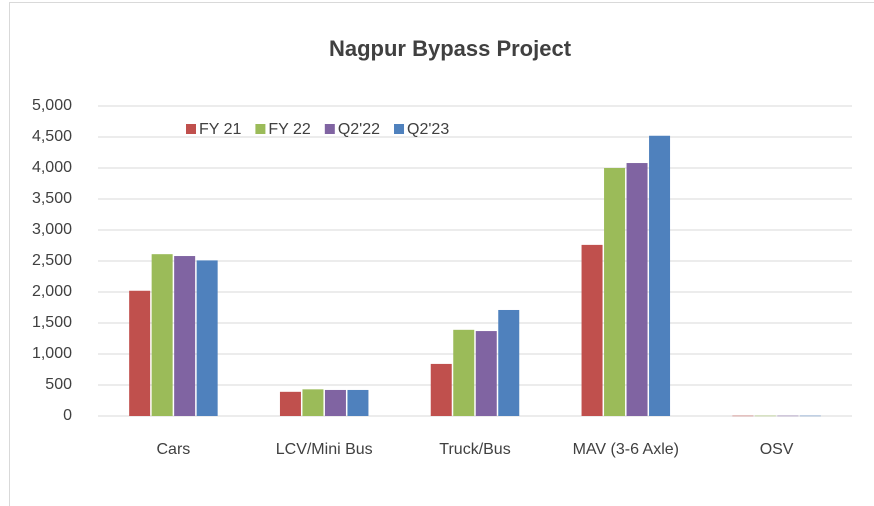 This screenshot has height=506, width=874. I want to click on y-tick-label: 0, so click(67, 415).